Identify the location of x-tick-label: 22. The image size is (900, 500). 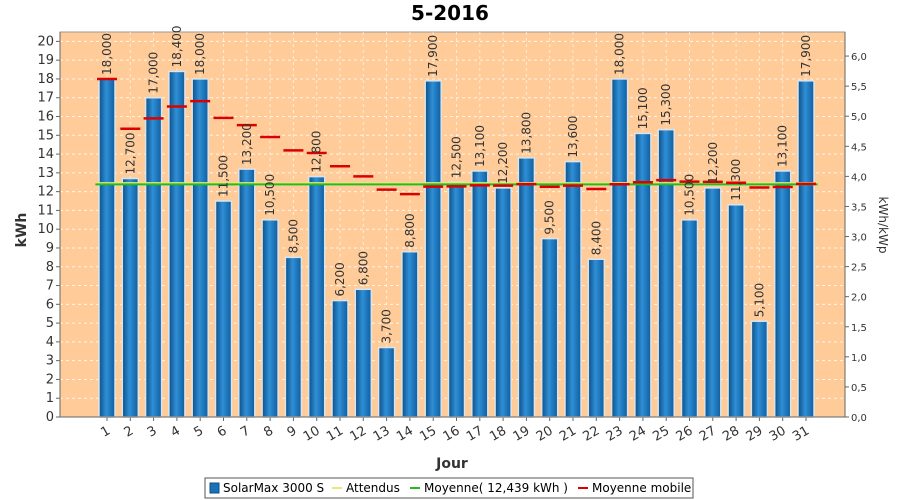
(591, 433).